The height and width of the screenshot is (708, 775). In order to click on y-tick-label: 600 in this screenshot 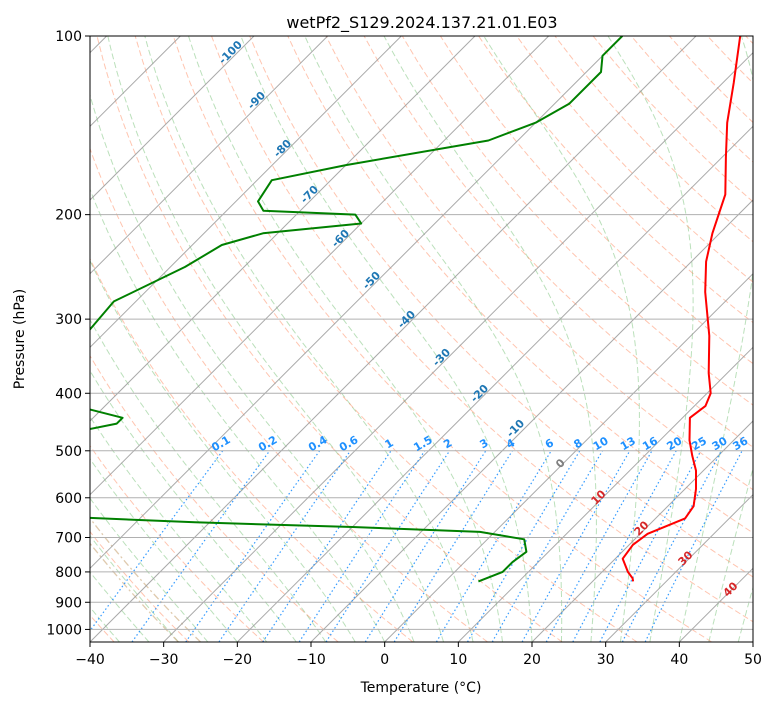, I will do `click(68, 499)`.